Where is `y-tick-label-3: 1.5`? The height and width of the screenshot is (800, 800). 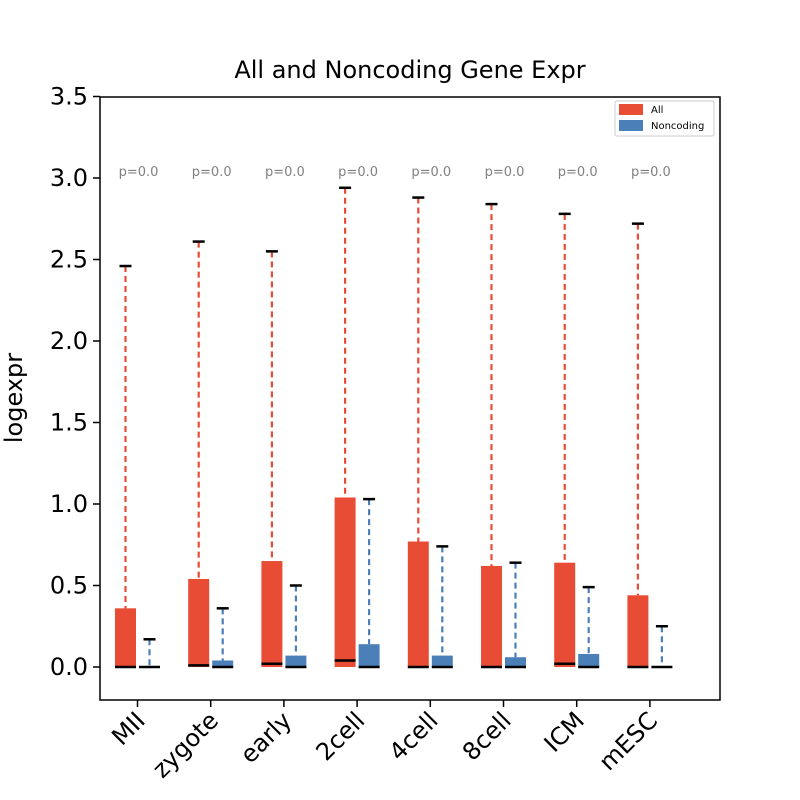
y-tick-label-3: 1.5 is located at coordinates (69, 423).